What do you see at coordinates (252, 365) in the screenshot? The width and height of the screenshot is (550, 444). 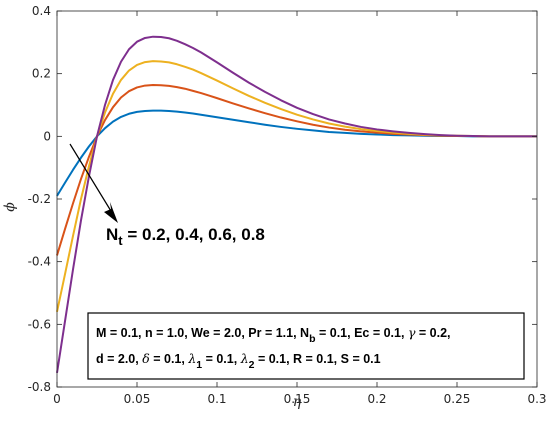 I see `param-subscript: 2` at bounding box center [252, 365].